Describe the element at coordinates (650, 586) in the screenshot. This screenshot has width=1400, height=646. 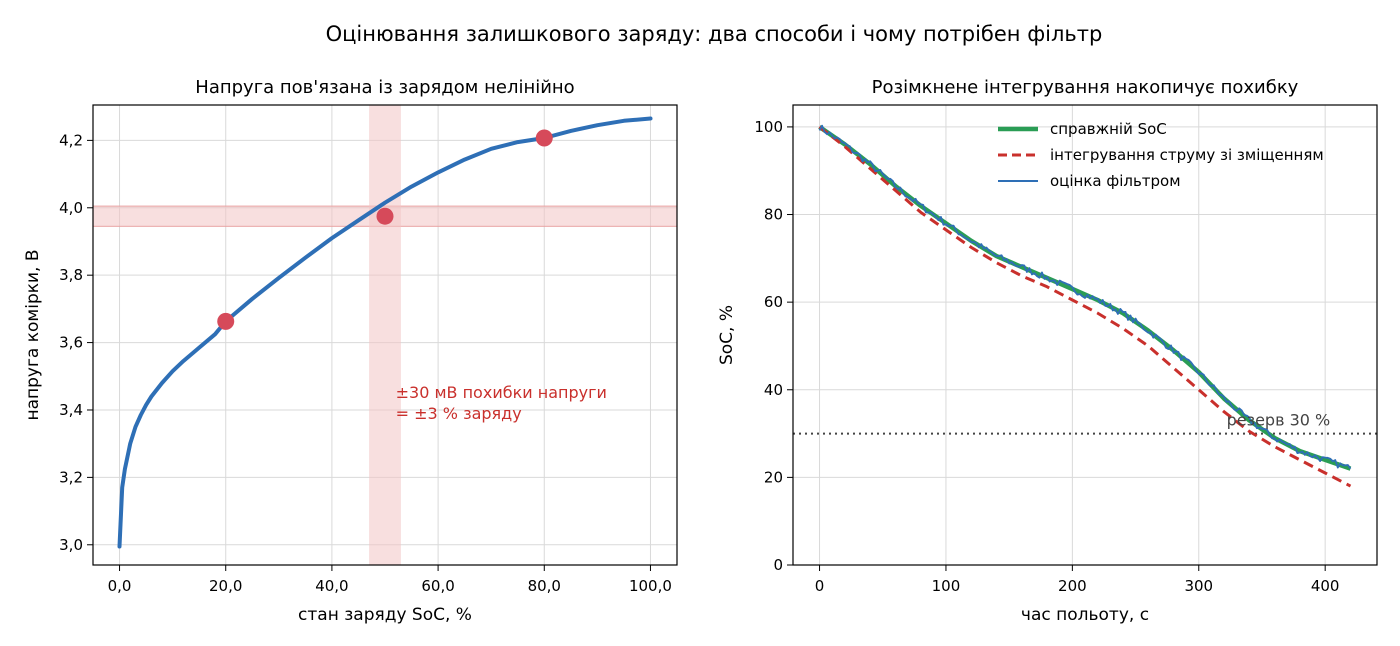
I see `left-x-tick-label: 100,0` at that location.